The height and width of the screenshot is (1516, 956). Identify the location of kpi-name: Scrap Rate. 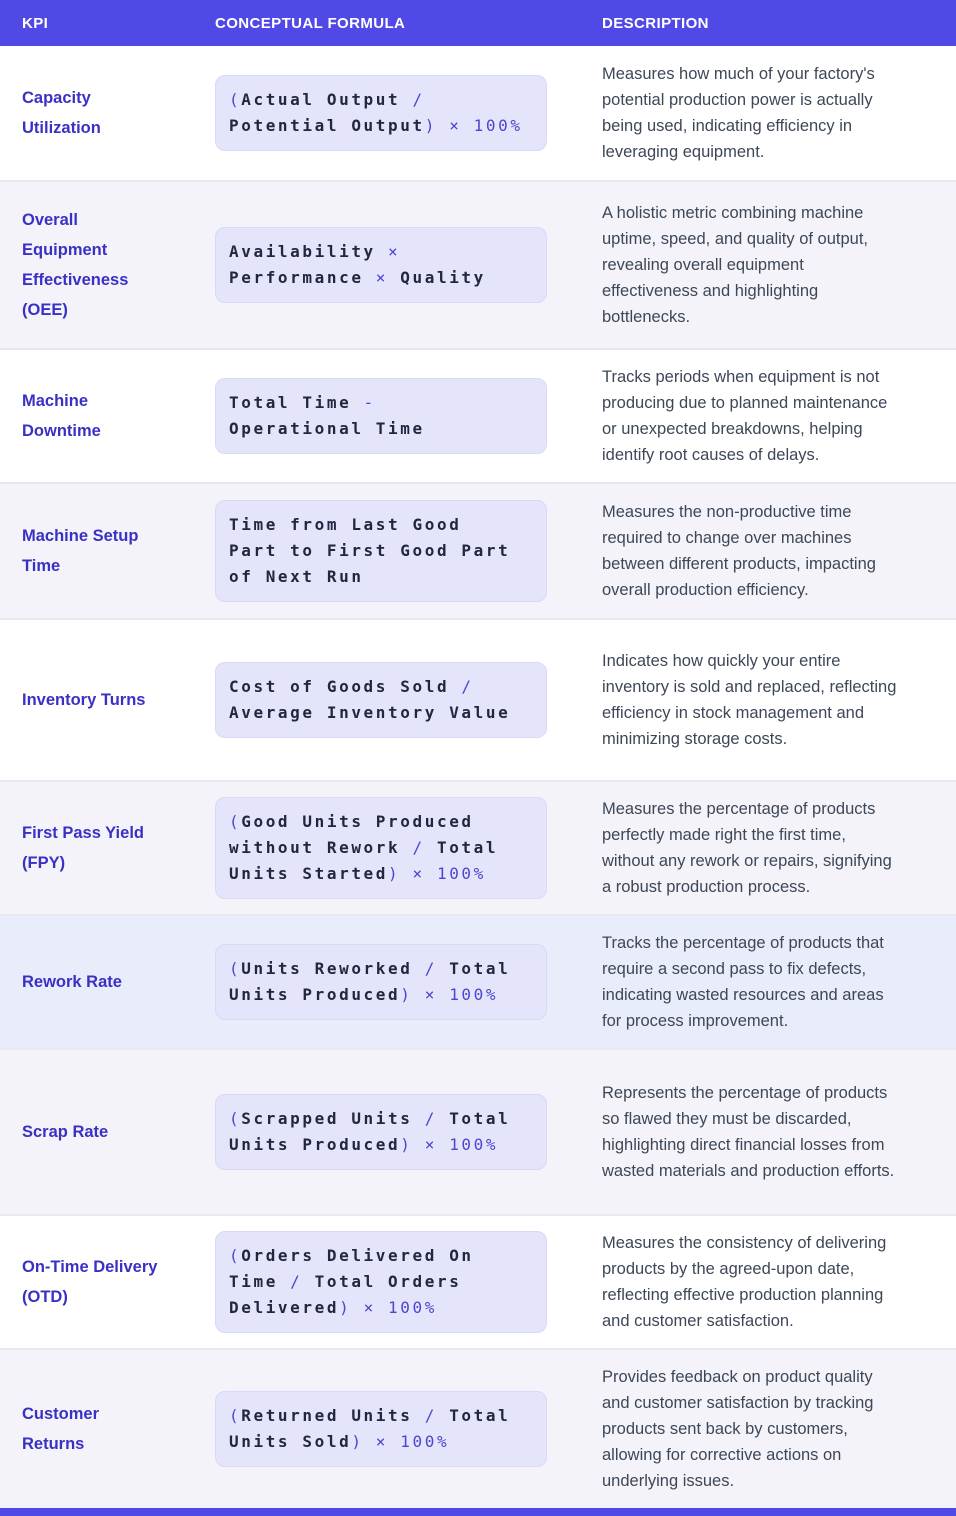
(65, 1132).